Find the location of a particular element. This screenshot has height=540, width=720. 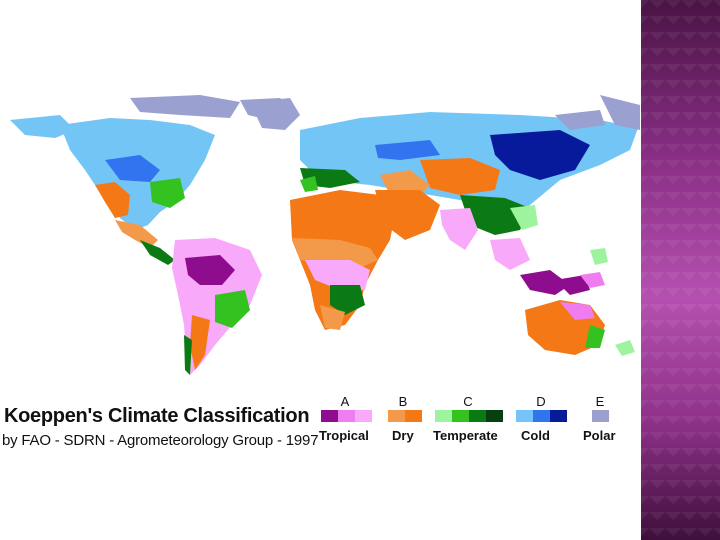

legend-swatch-d2 is located at coordinates (541, 416).